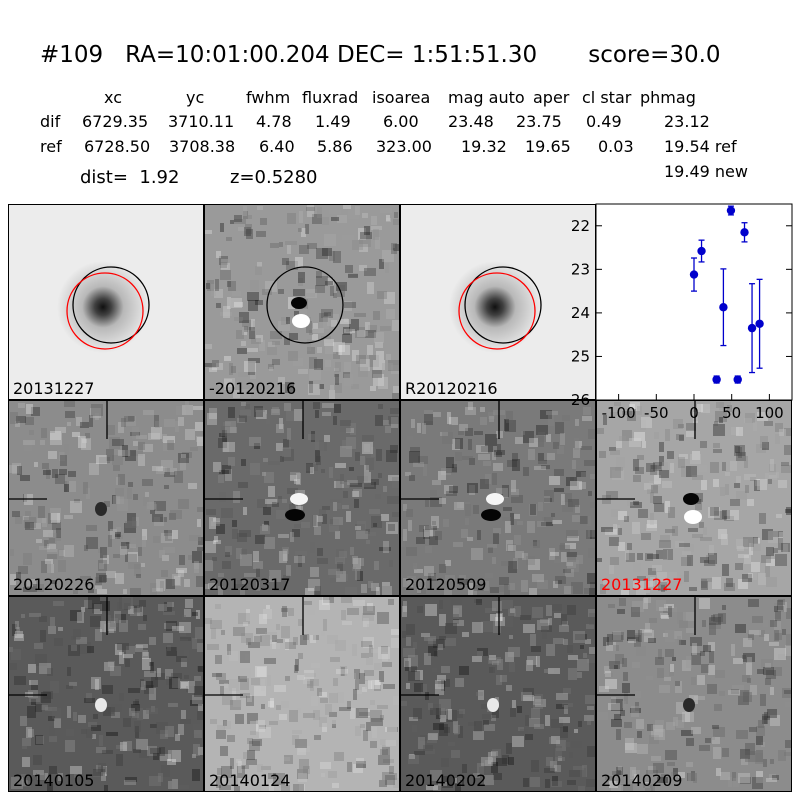 The width and height of the screenshot is (800, 800). What do you see at coordinates (250, 584) in the screenshot?
I see `stamp-date-label: 20120317` at bounding box center [250, 584].